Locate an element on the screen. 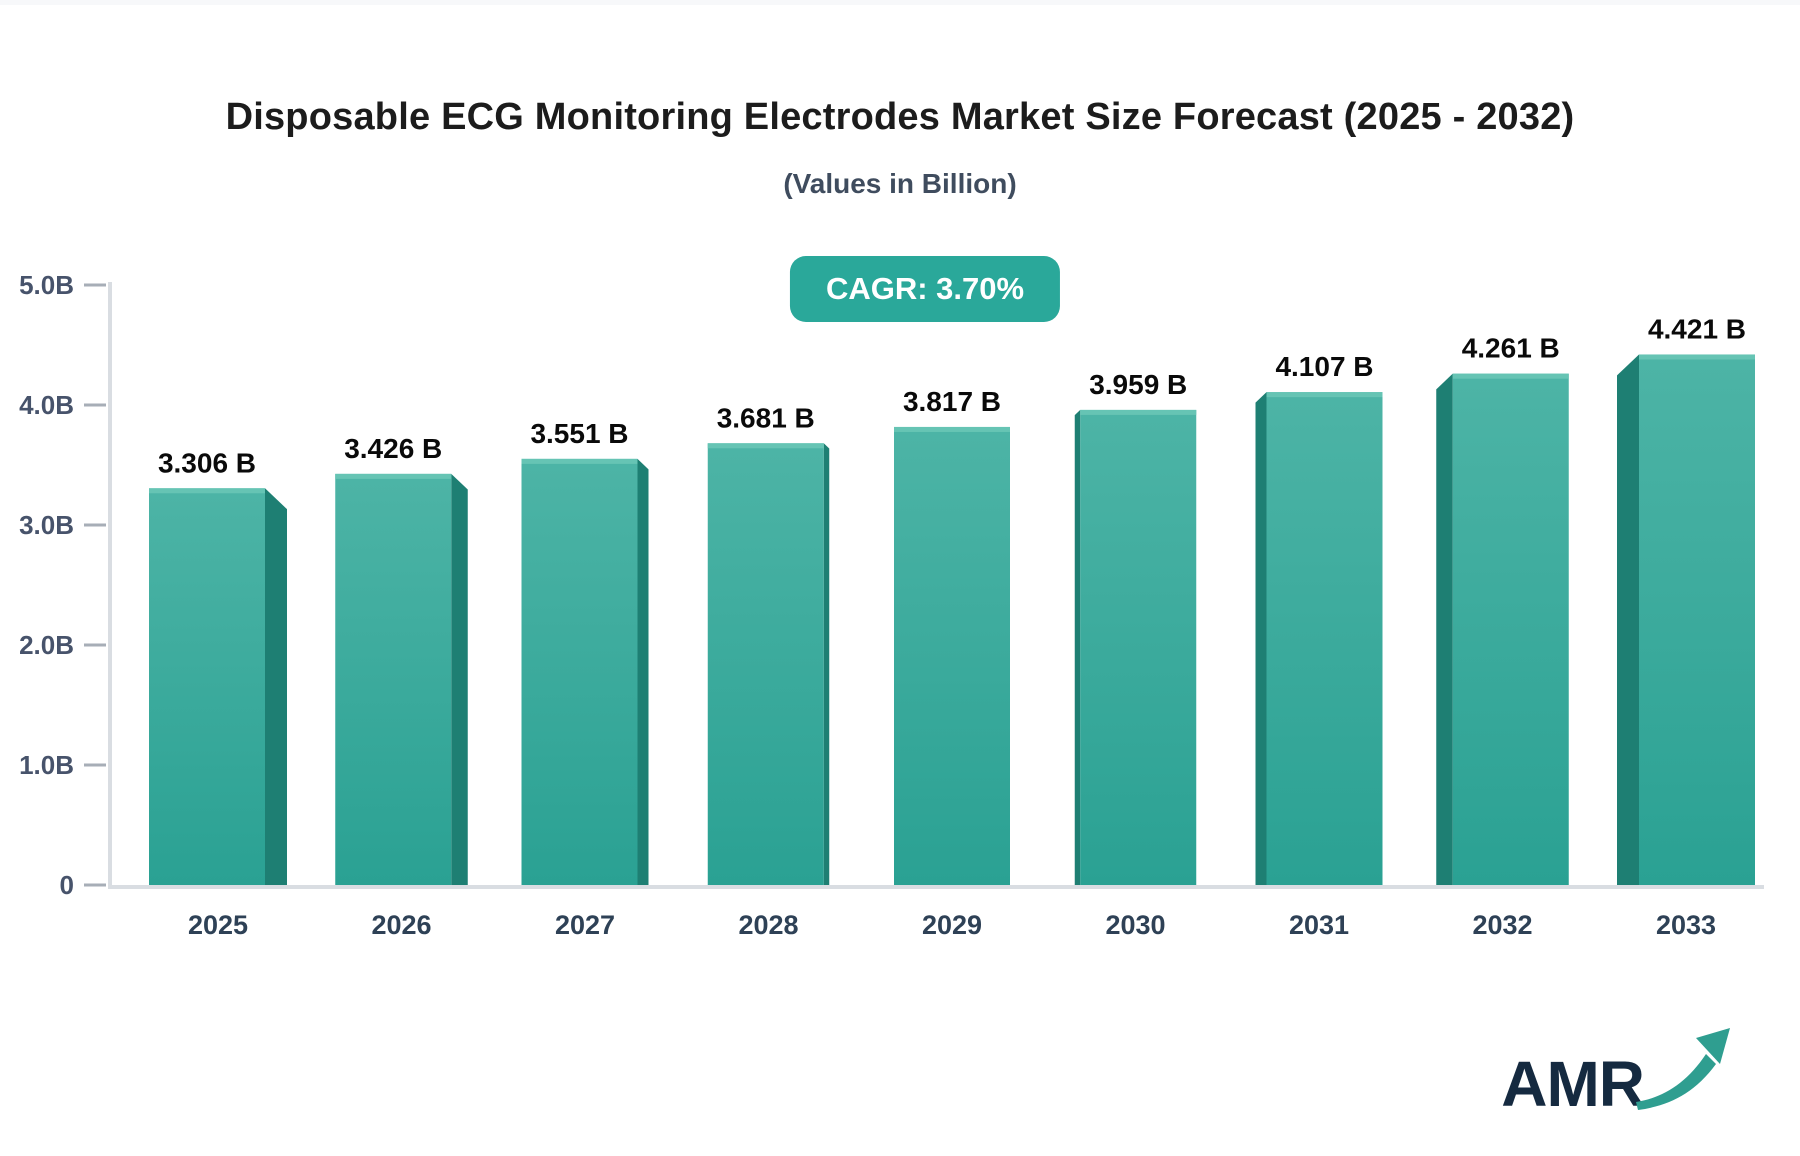  x-tick-label-2033: 2033 is located at coordinates (1686, 925).